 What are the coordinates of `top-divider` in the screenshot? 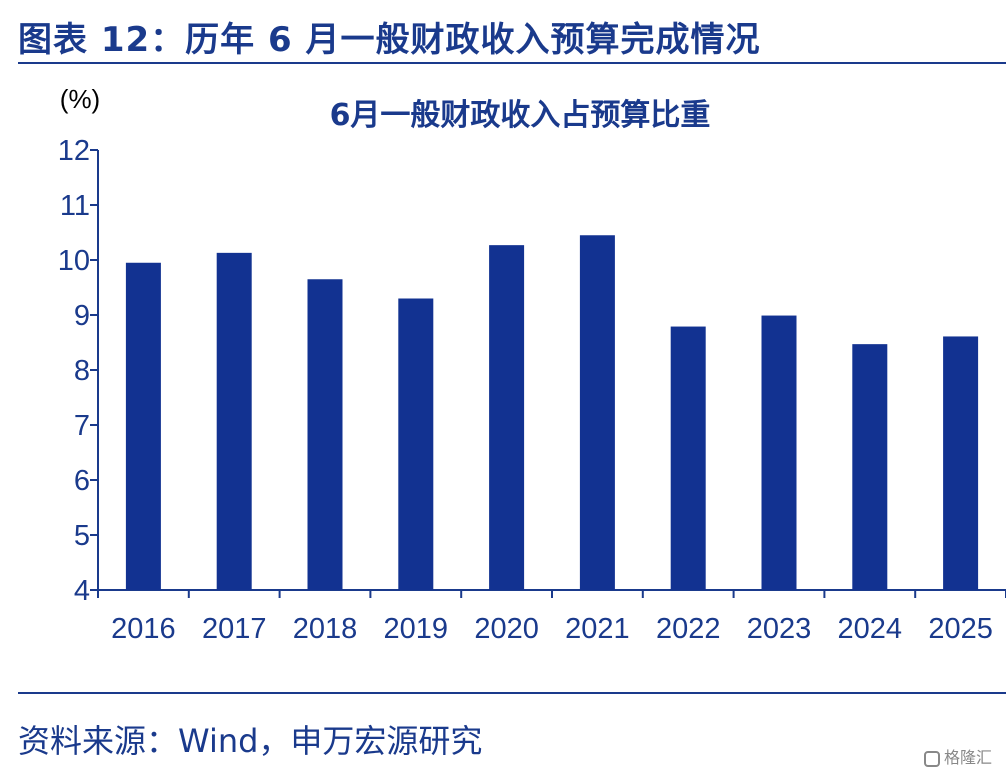 It's located at (512, 63).